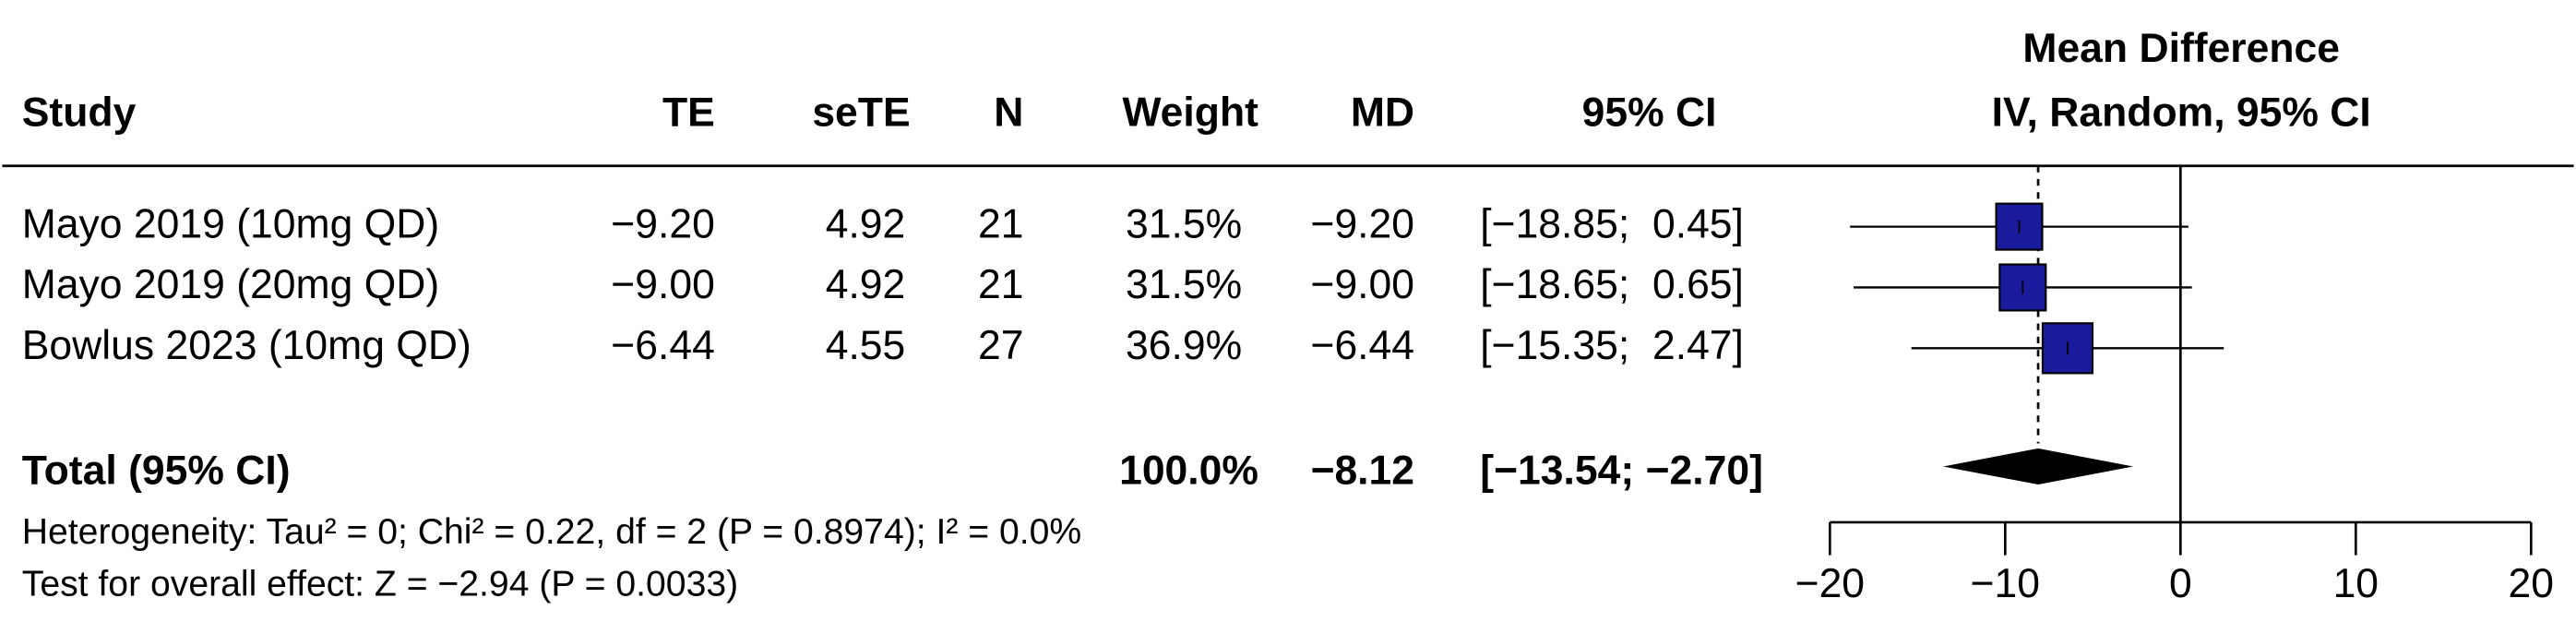  I want to click on md: −9.20, so click(1362, 223).